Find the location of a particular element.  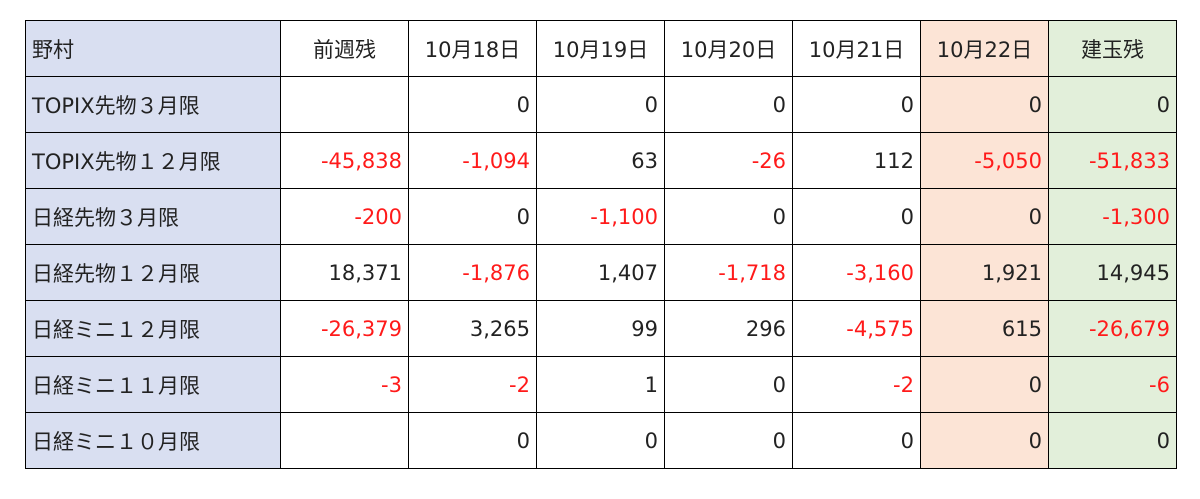

row-label: 日経ミニ１０月限 is located at coordinates (153, 440).